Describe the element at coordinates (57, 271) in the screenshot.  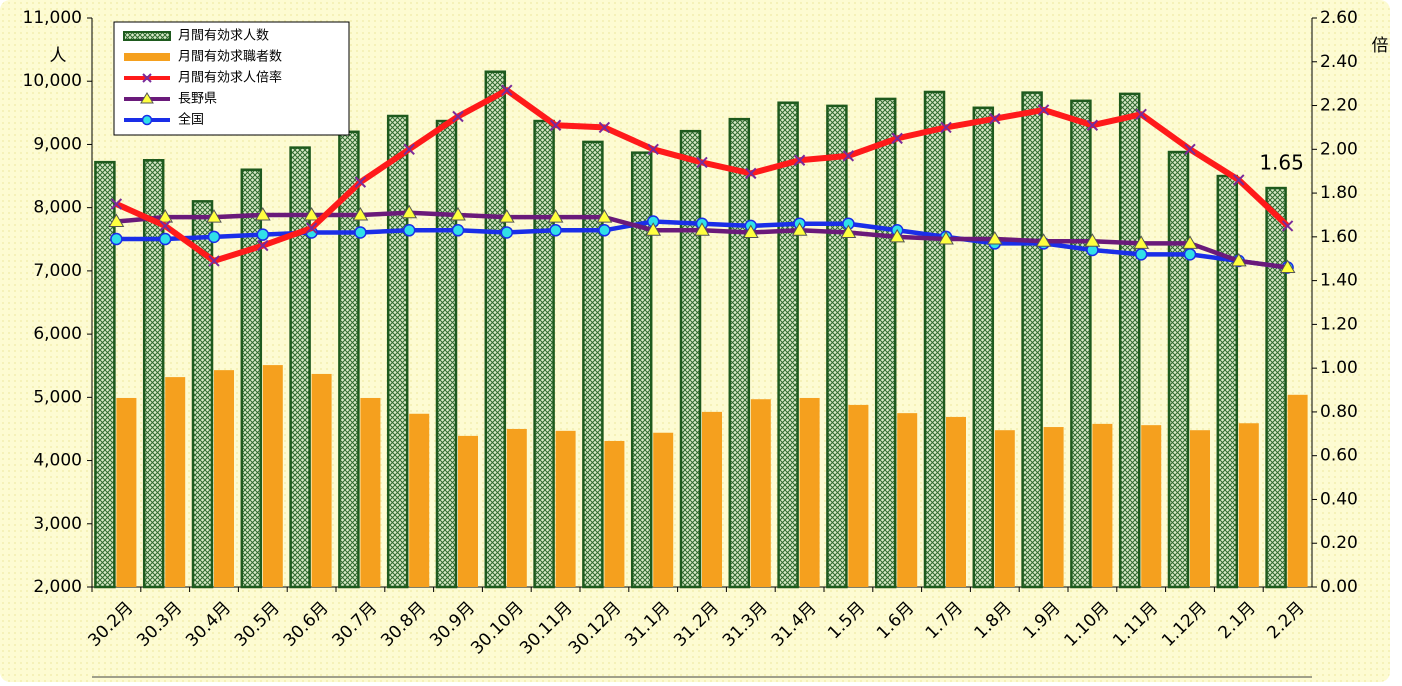
I see `y-tick-label: 7,000` at that location.